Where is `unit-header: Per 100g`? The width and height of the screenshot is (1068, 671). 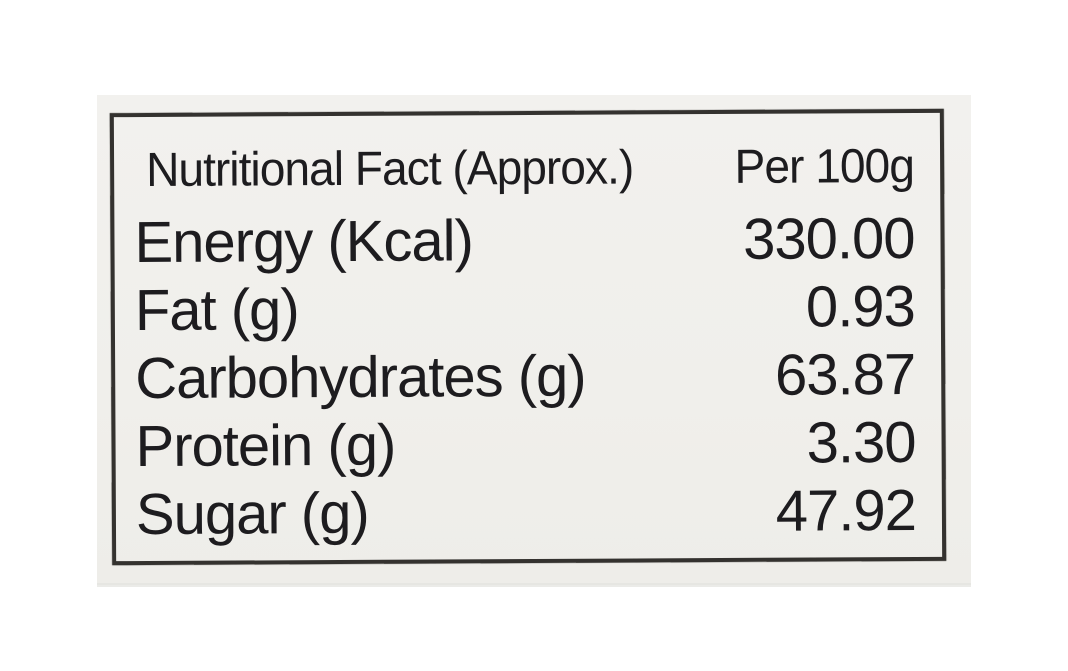
unit-header: Per 100g is located at coordinates (824, 166).